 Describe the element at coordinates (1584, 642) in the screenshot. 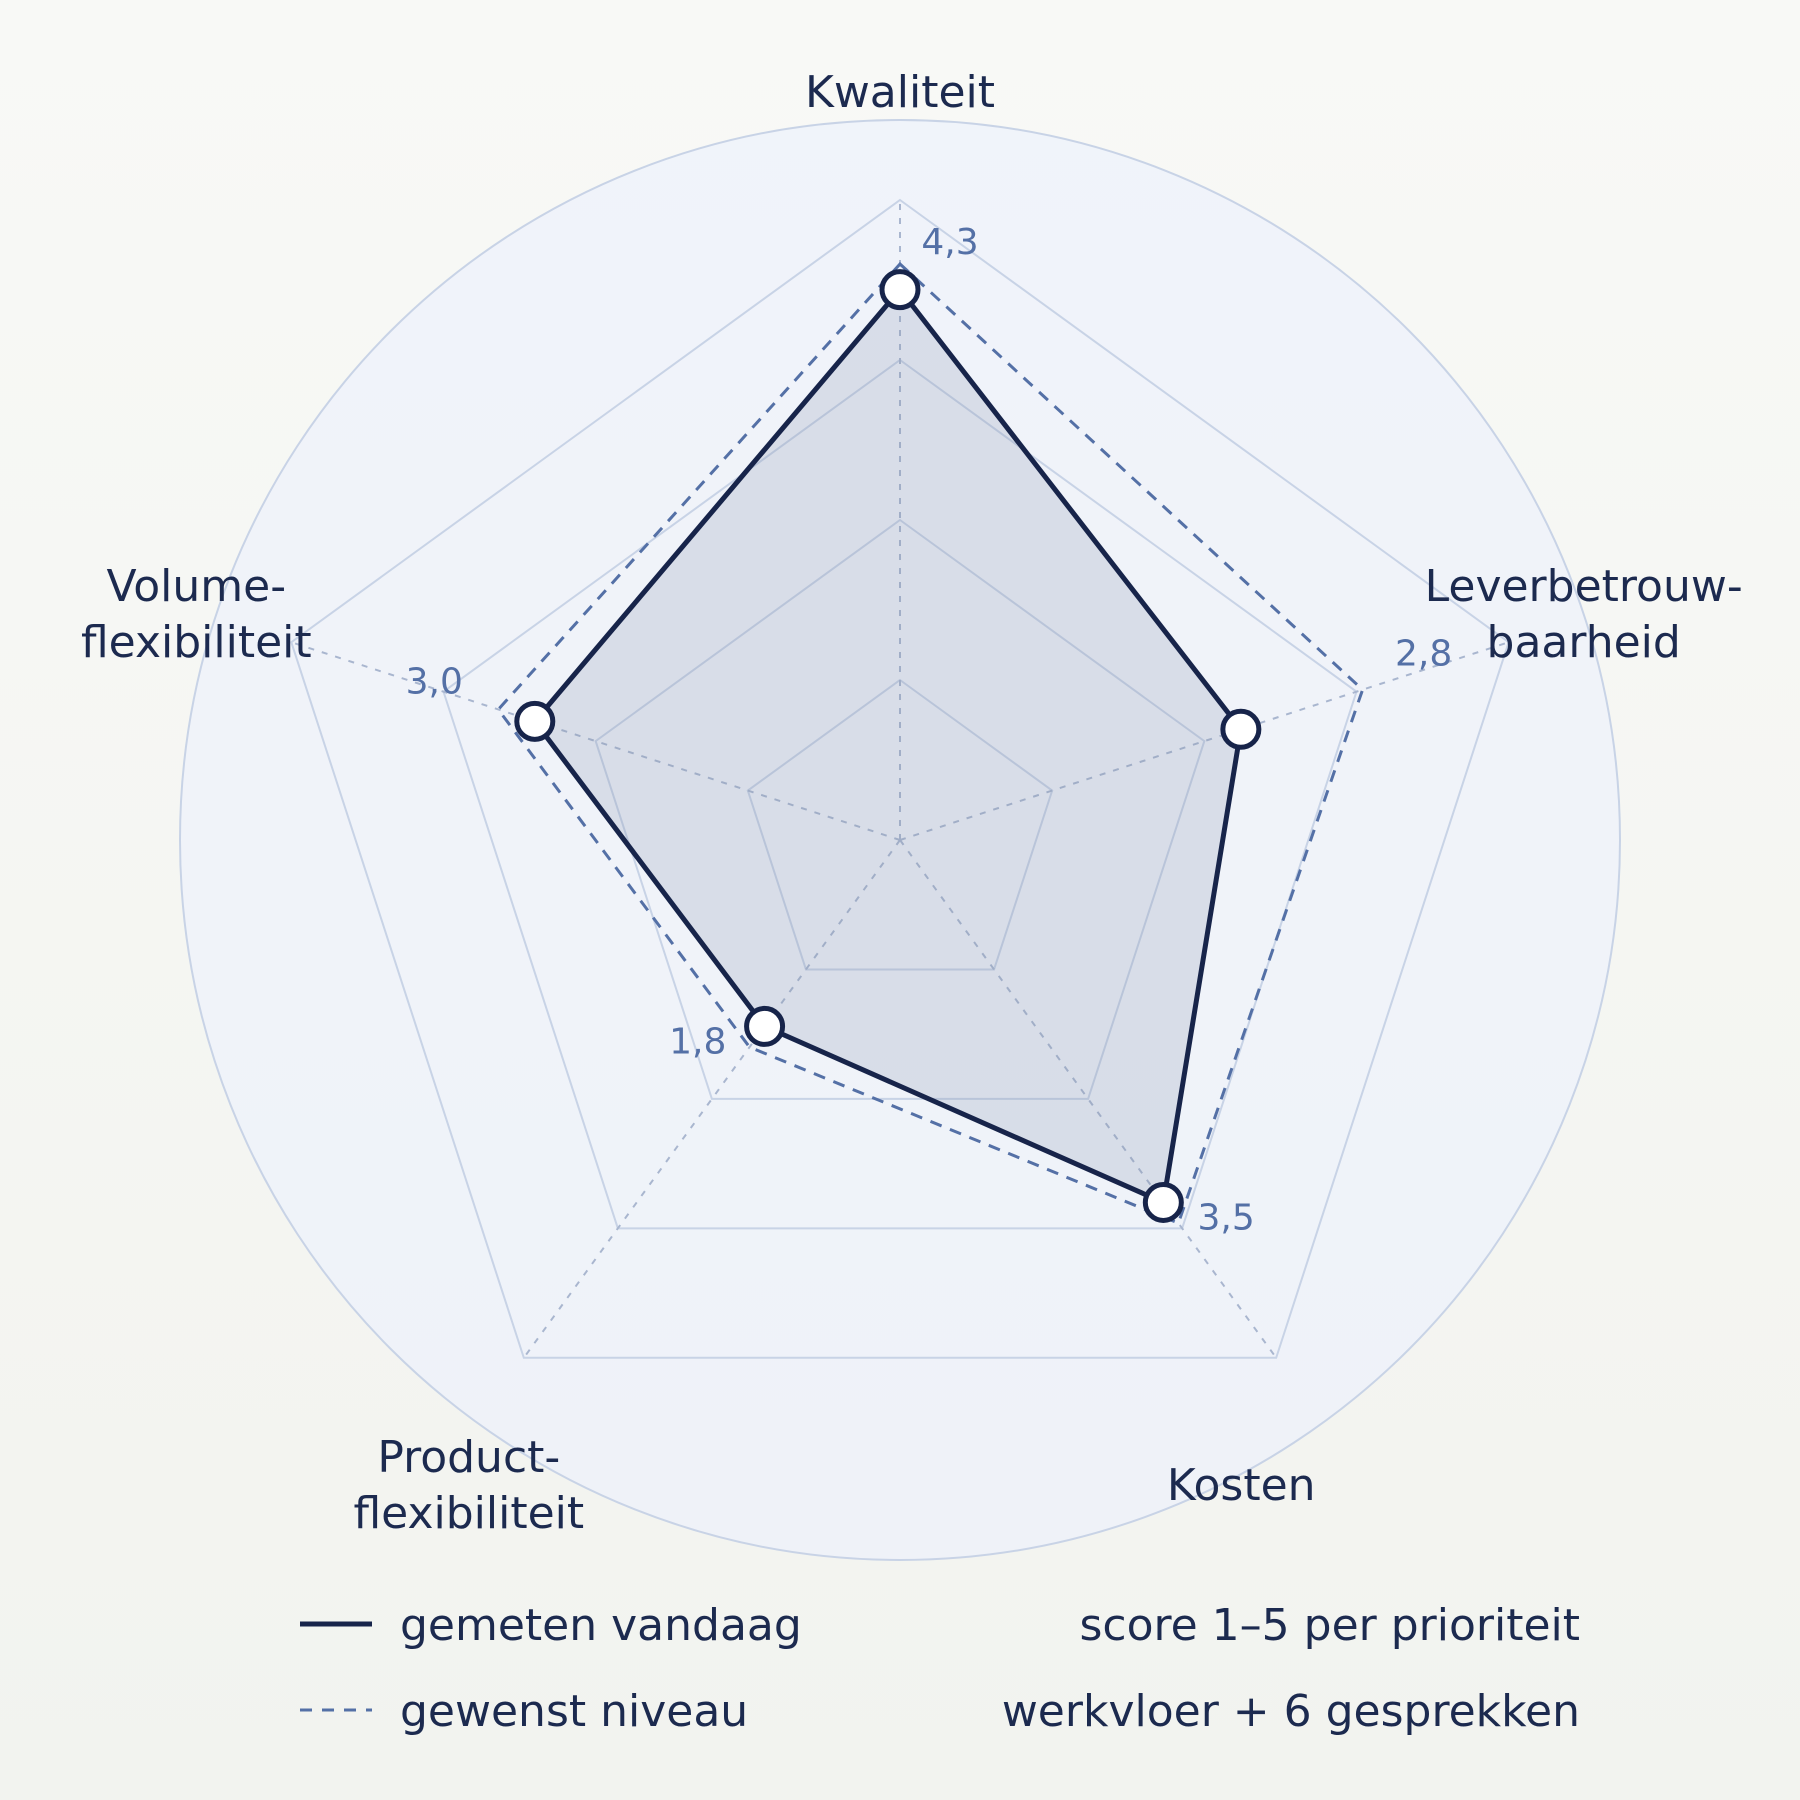

I see `axis-label-1-line-1: baarheid` at that location.